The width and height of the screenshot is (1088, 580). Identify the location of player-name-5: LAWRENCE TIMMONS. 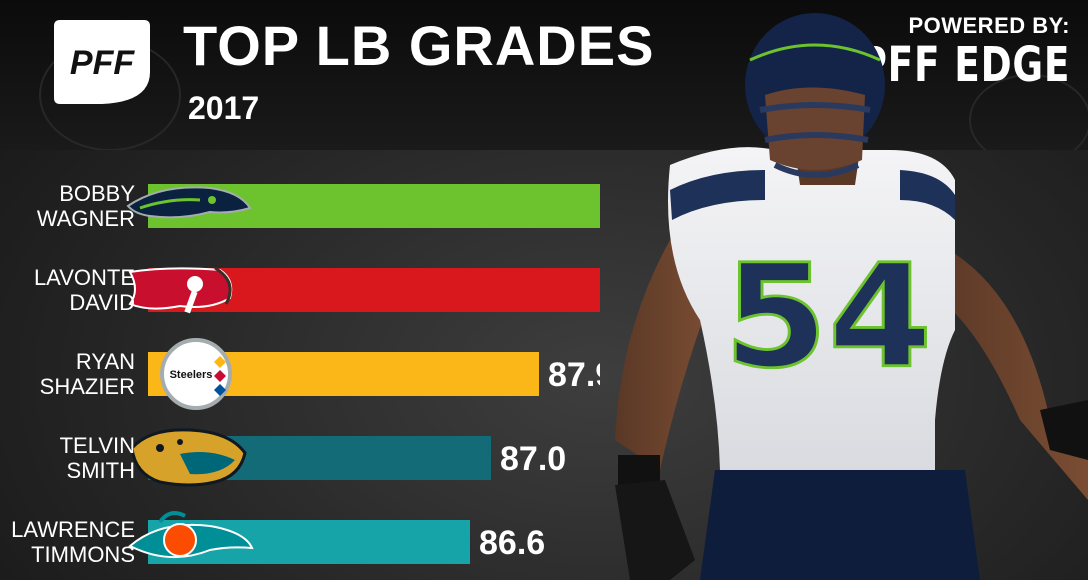
(73, 542).